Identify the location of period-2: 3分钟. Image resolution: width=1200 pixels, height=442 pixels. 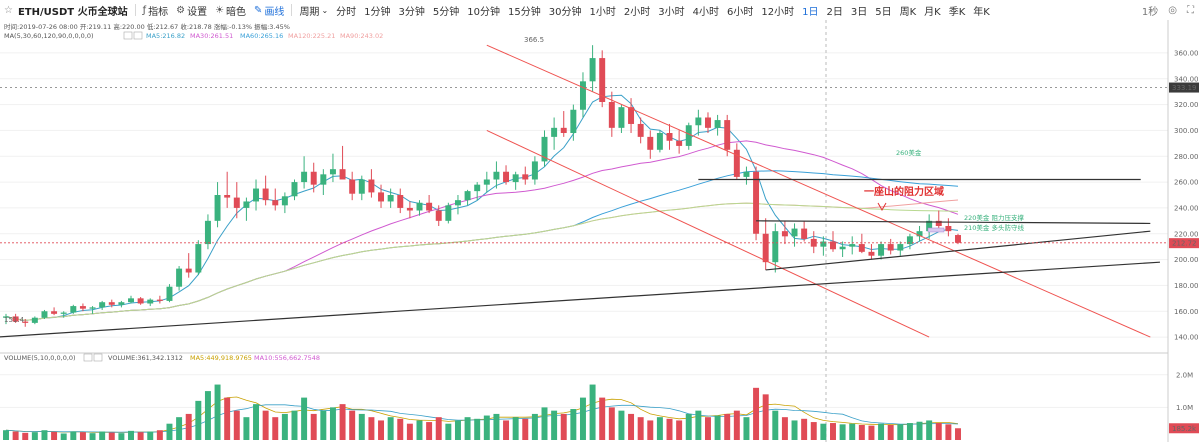
(411, 12).